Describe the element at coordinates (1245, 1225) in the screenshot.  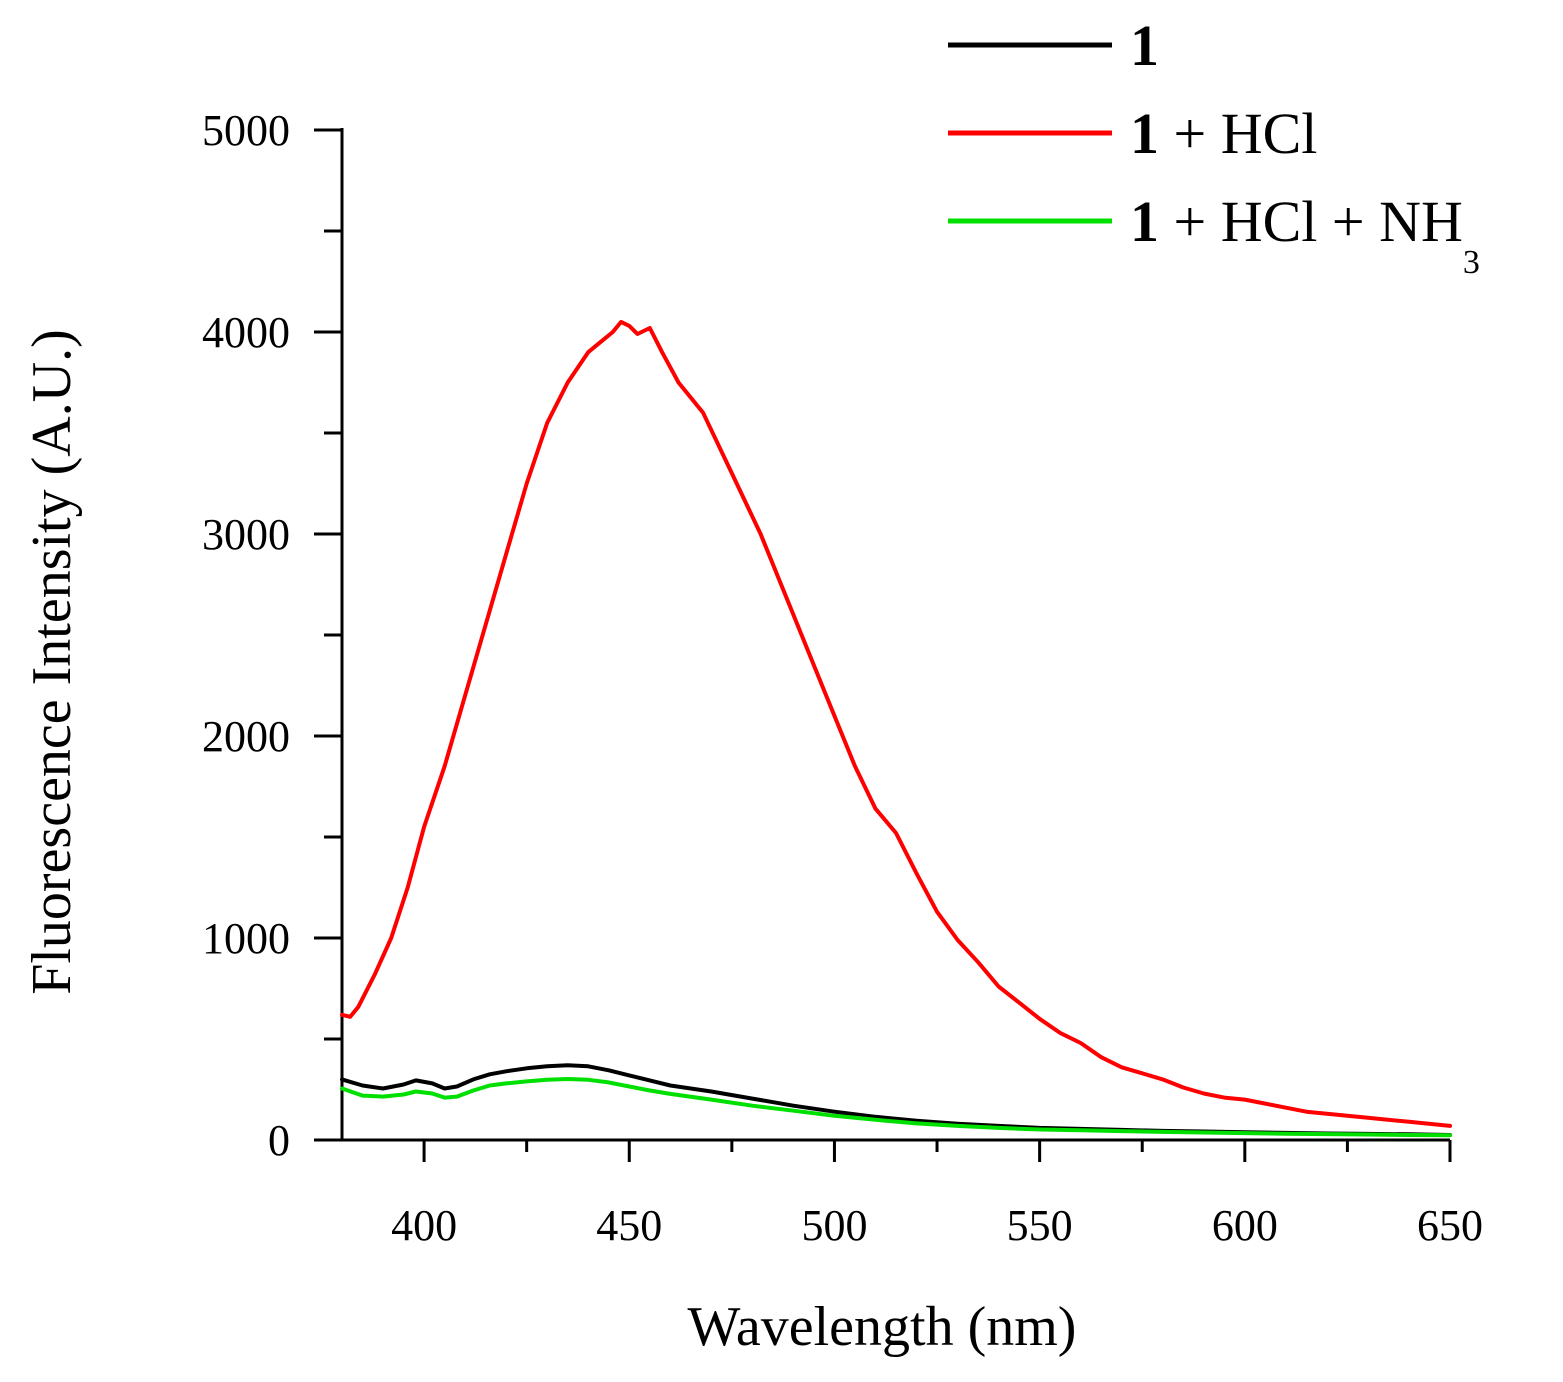
I see `x-tick-label: 600` at that location.